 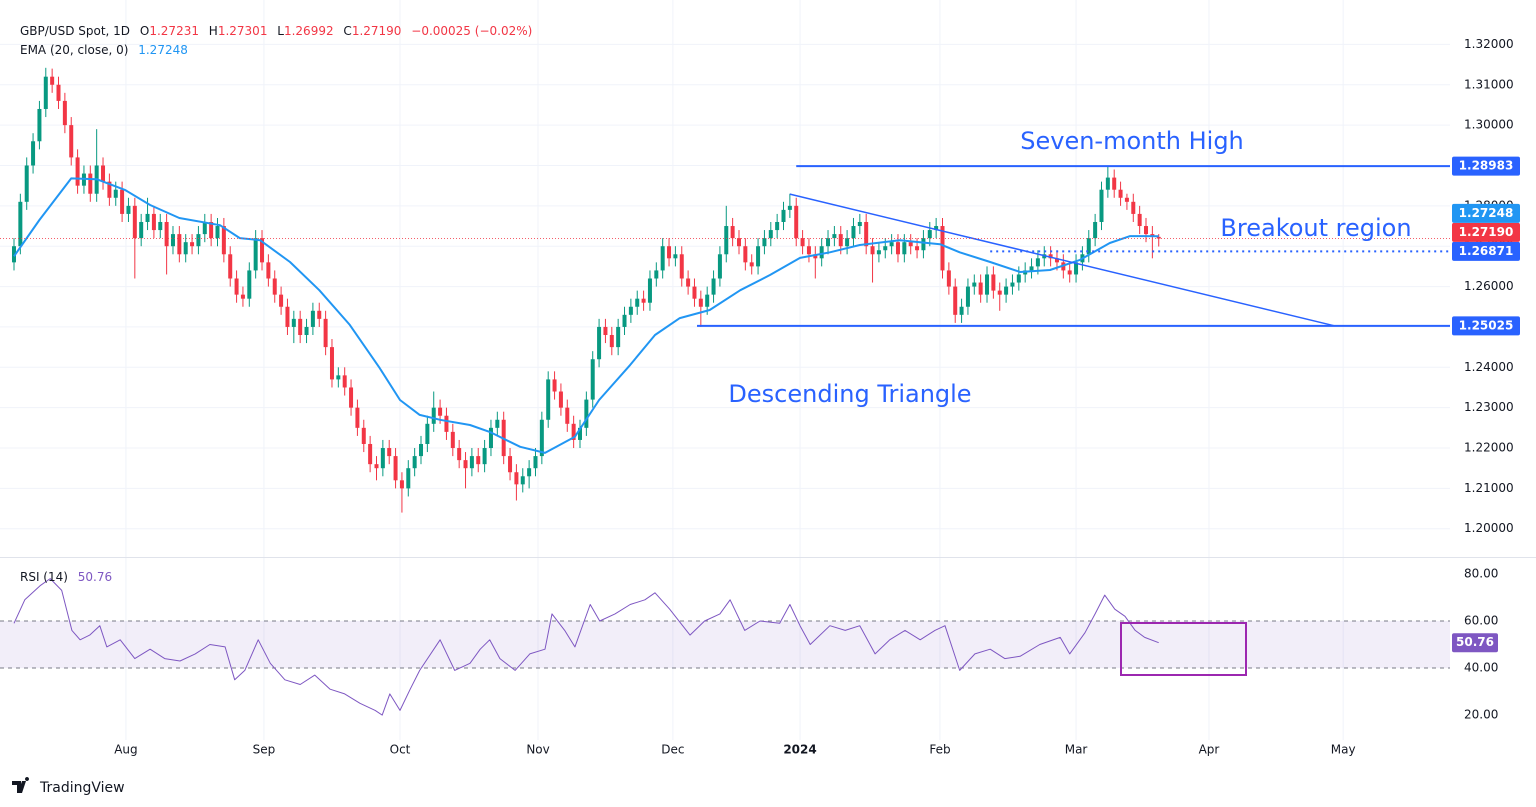 What do you see at coordinates (1481, 573) in the screenshot?
I see `rsi-tick-label: 80.00` at bounding box center [1481, 573].